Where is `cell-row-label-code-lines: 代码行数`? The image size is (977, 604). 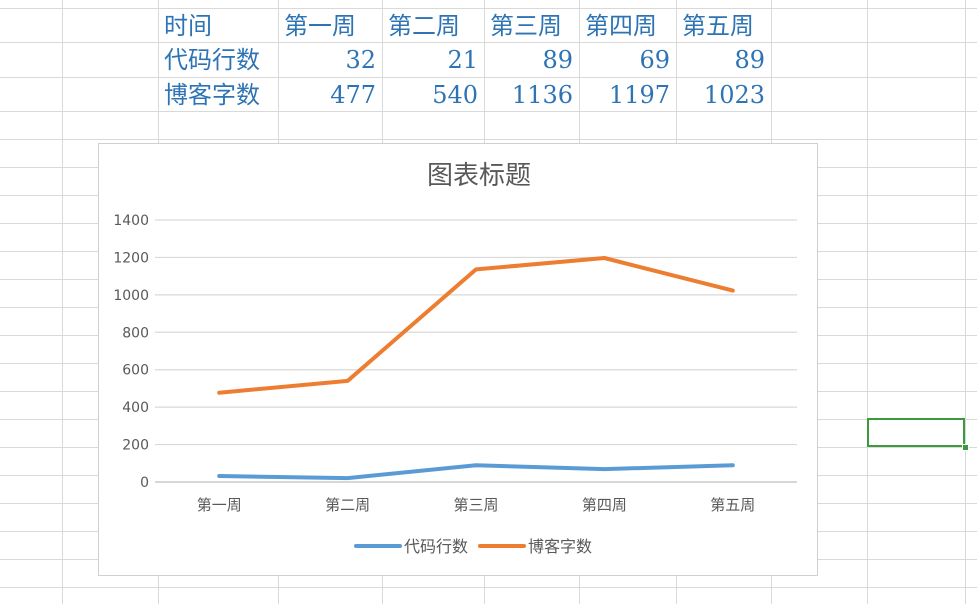 cell-row-label-code-lines: 代码行数 is located at coordinates (212, 60).